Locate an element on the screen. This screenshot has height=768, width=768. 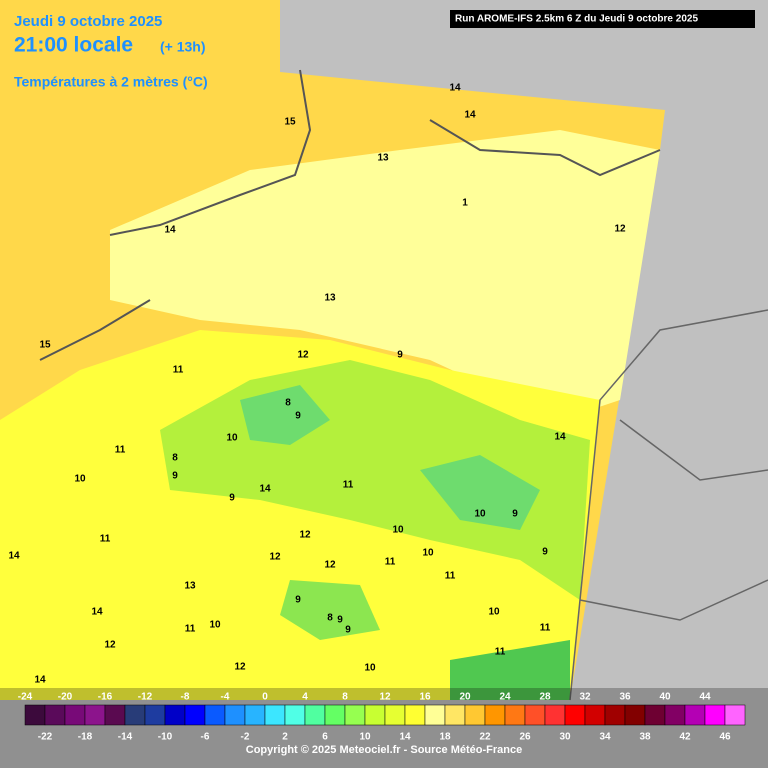
legend-label: -6 is located at coordinates (205, 737).